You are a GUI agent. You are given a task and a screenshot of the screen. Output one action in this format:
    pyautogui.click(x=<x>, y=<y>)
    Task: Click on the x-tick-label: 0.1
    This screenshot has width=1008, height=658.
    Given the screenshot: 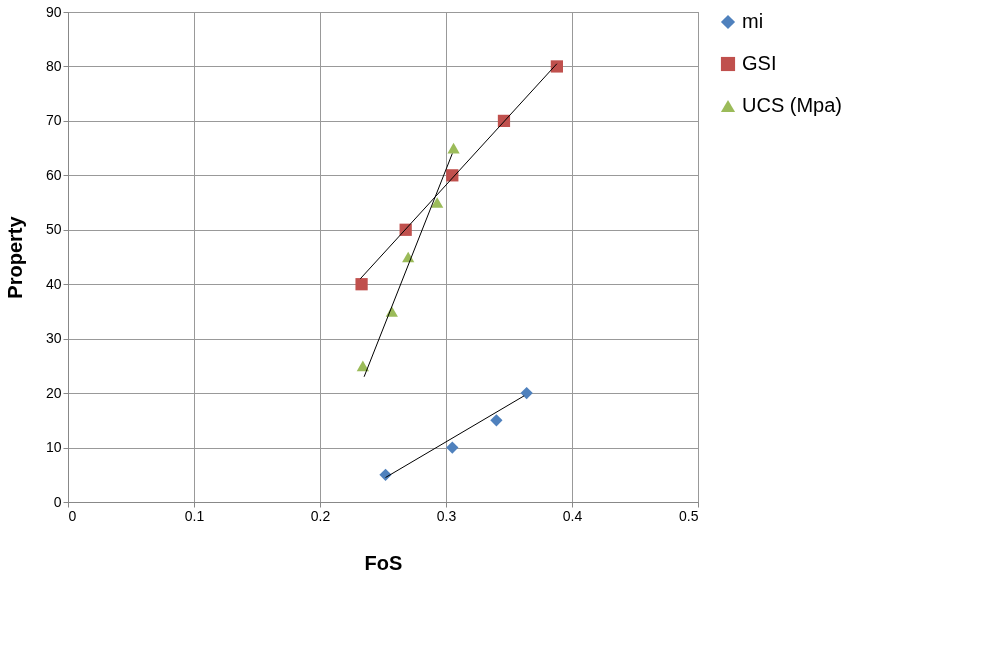 What is the action you would take?
    pyautogui.click(x=194, y=515)
    